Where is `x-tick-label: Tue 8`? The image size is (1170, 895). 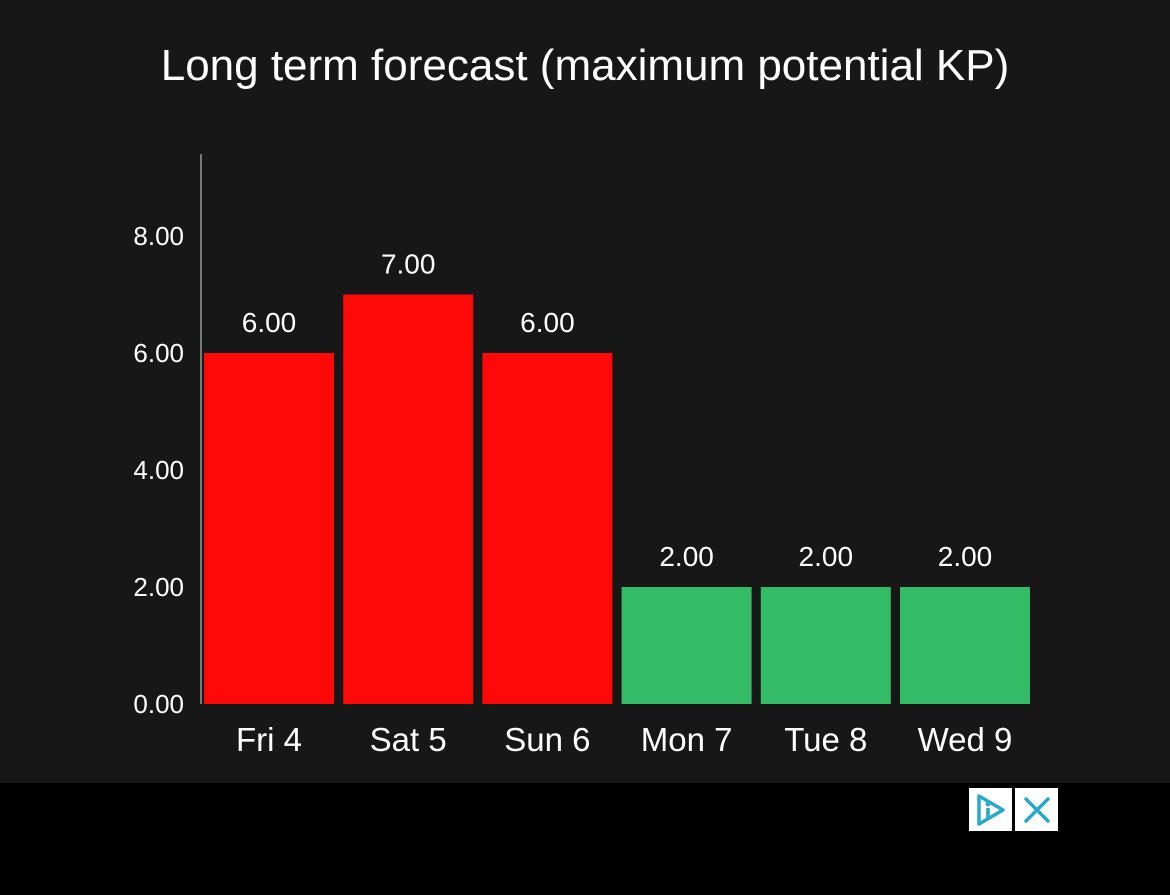
x-tick-label: Tue 8 is located at coordinates (825, 739).